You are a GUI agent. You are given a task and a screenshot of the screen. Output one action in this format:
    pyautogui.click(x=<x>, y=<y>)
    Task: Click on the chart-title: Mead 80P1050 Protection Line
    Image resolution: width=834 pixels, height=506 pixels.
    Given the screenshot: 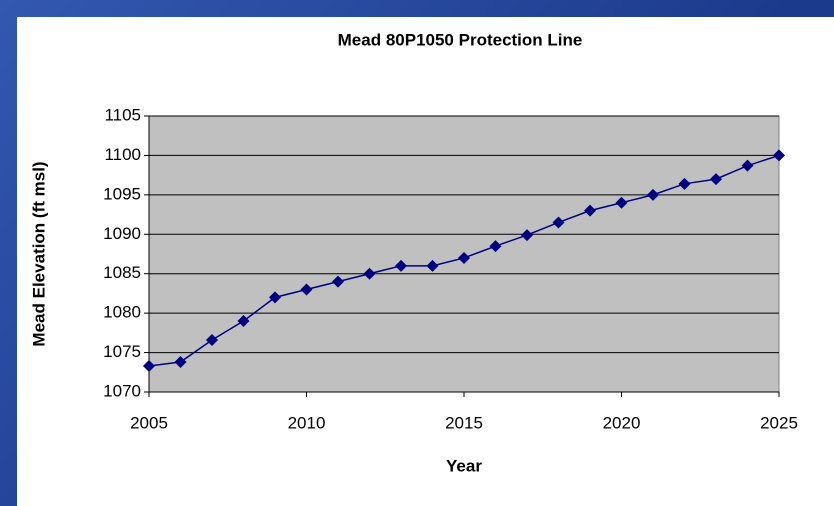 What is the action you would take?
    pyautogui.click(x=460, y=39)
    